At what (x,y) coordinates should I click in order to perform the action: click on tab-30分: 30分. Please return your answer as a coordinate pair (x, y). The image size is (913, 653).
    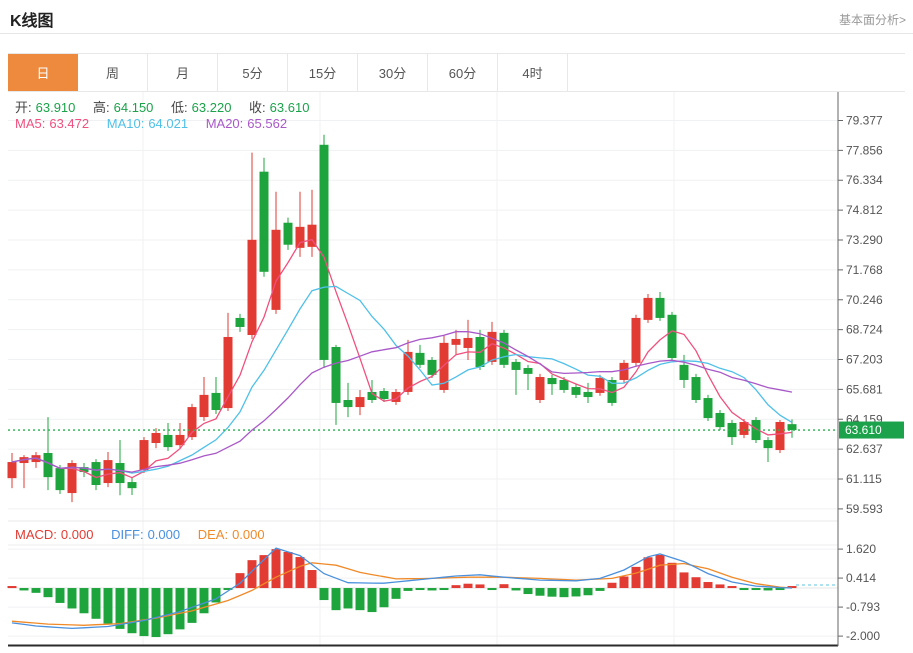
    Looking at the image, I should click on (393, 72).